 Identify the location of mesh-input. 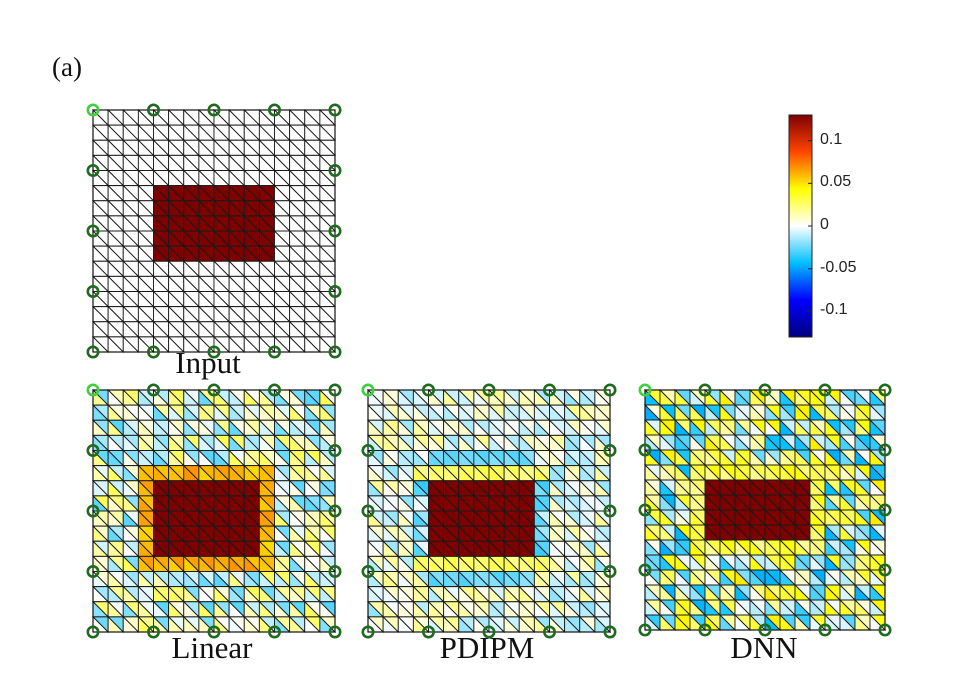
(214, 231).